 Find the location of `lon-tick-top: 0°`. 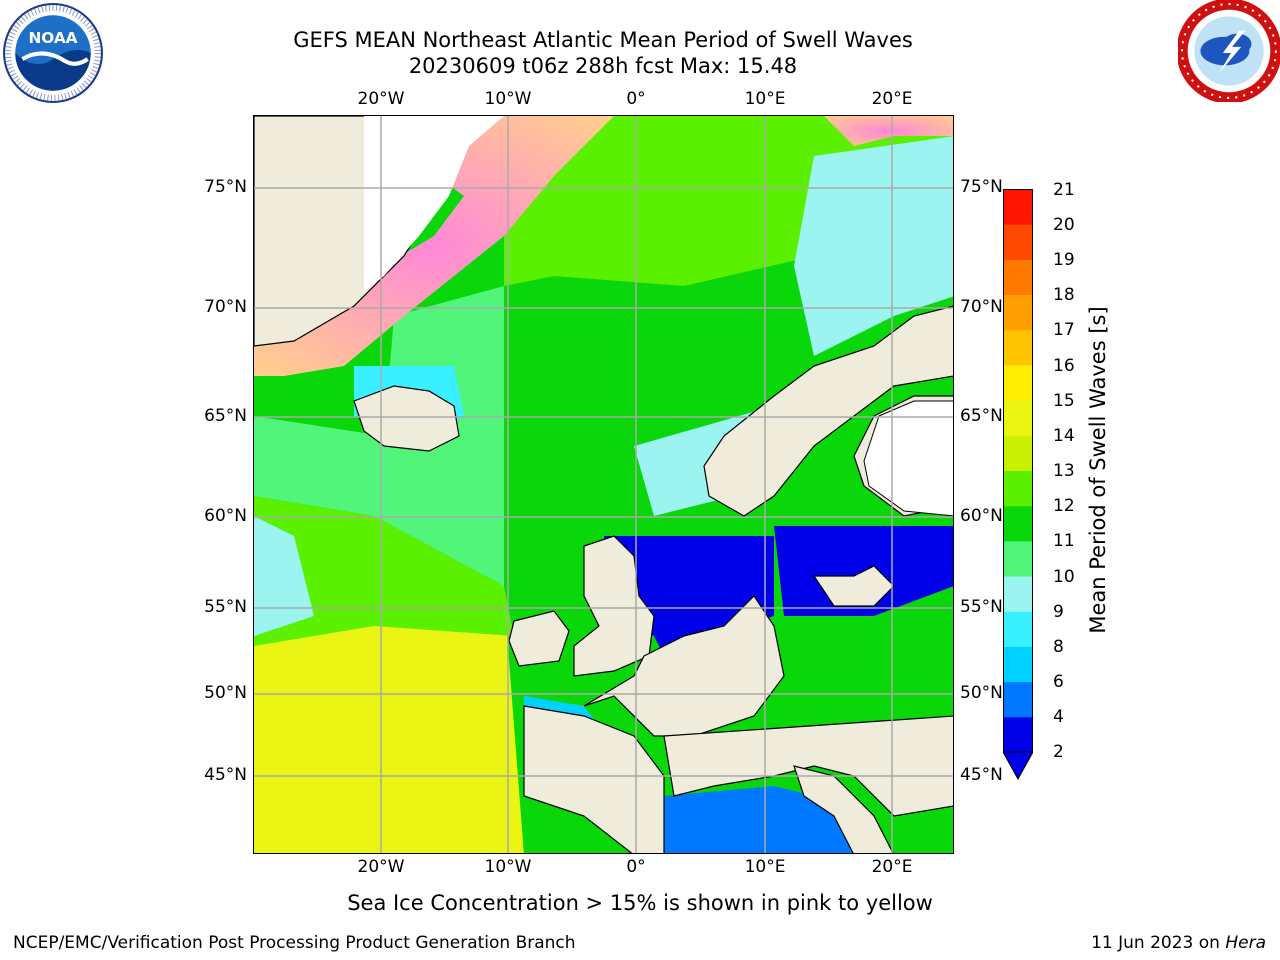

lon-tick-top: 0° is located at coordinates (636, 99).